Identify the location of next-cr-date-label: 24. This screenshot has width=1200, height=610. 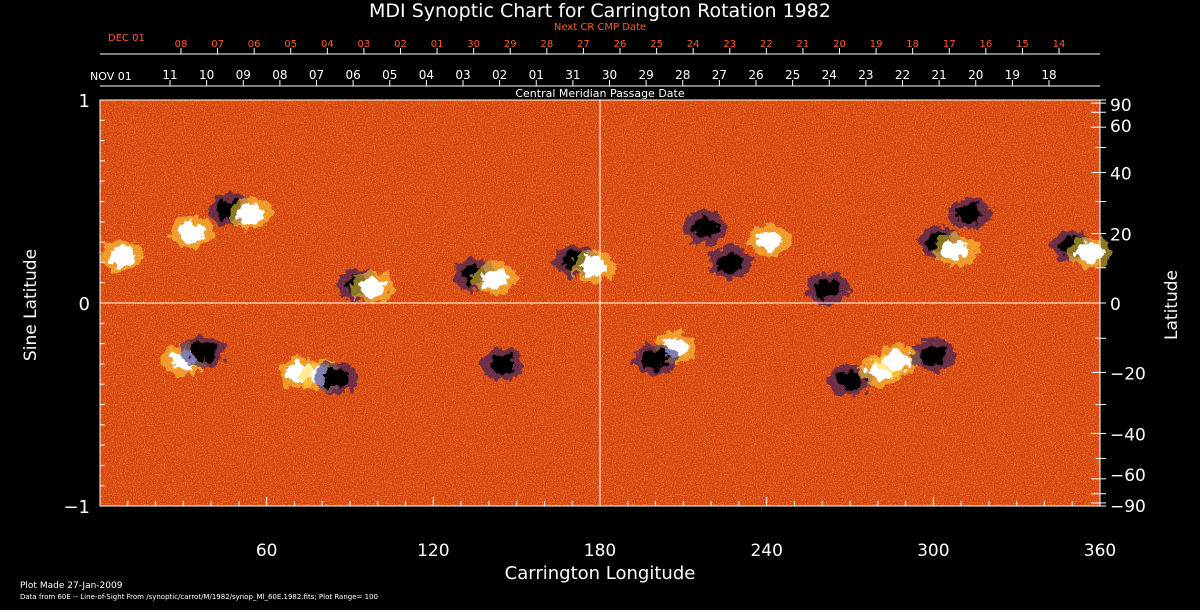
(693, 44).